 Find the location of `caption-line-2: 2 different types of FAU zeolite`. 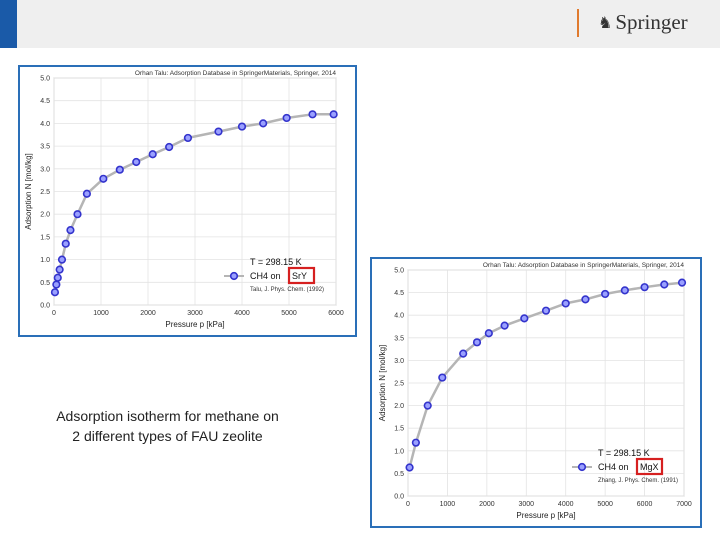

caption-line-2: 2 different types of FAU zeolite is located at coordinates (167, 436).